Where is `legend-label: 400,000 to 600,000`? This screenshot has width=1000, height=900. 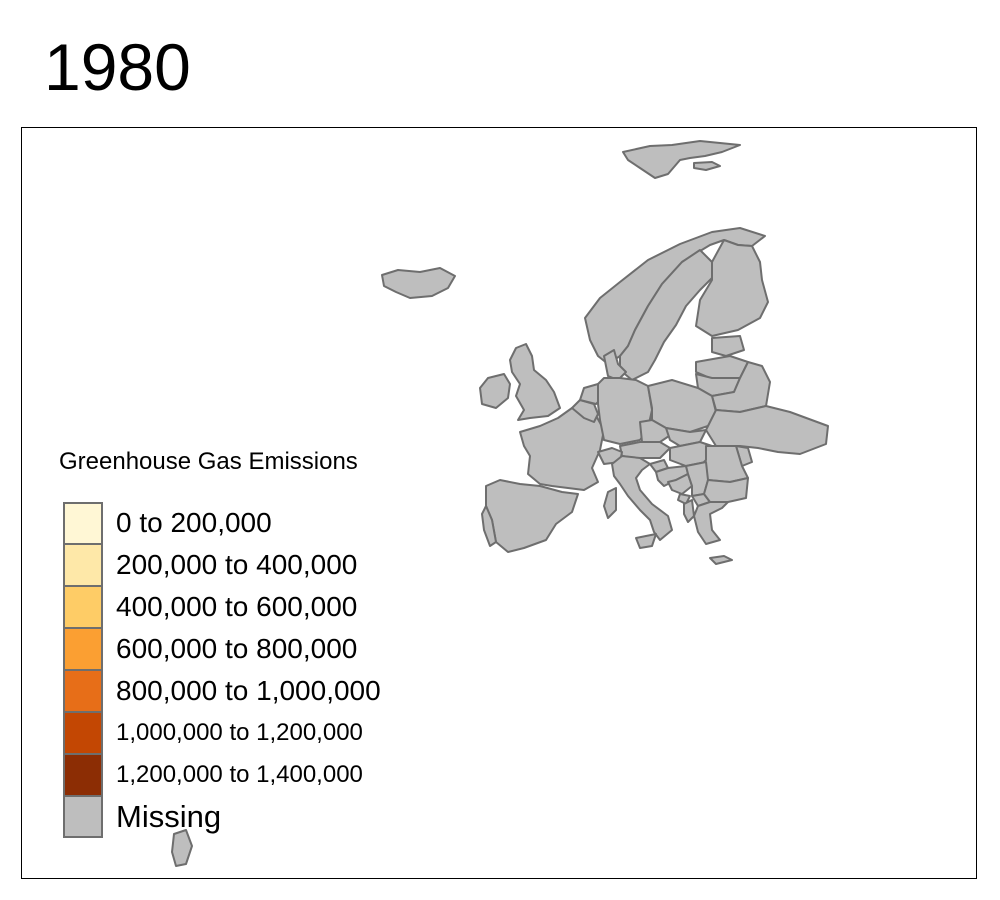 legend-label: 400,000 to 600,000 is located at coordinates (237, 606).